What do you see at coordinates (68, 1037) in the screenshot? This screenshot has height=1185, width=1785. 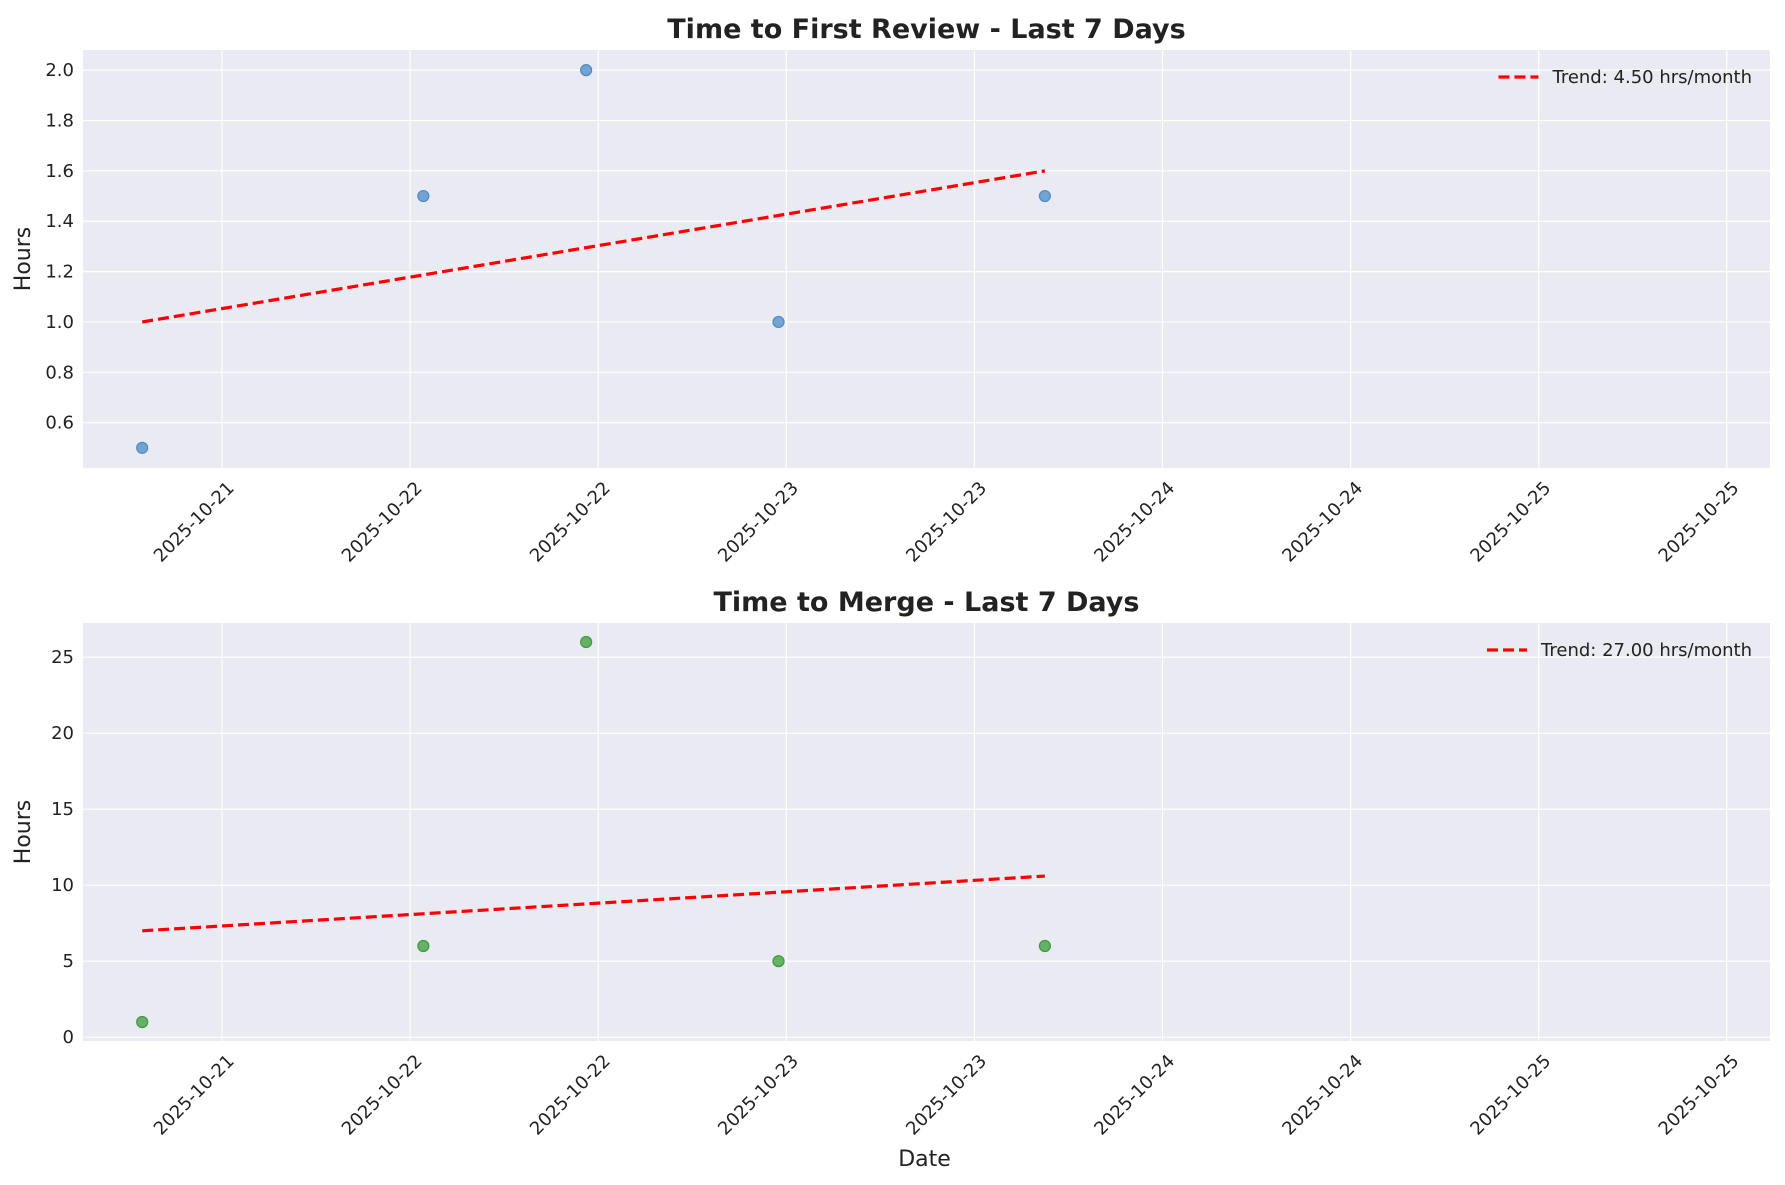 I see `y-tick-label: 0` at bounding box center [68, 1037].